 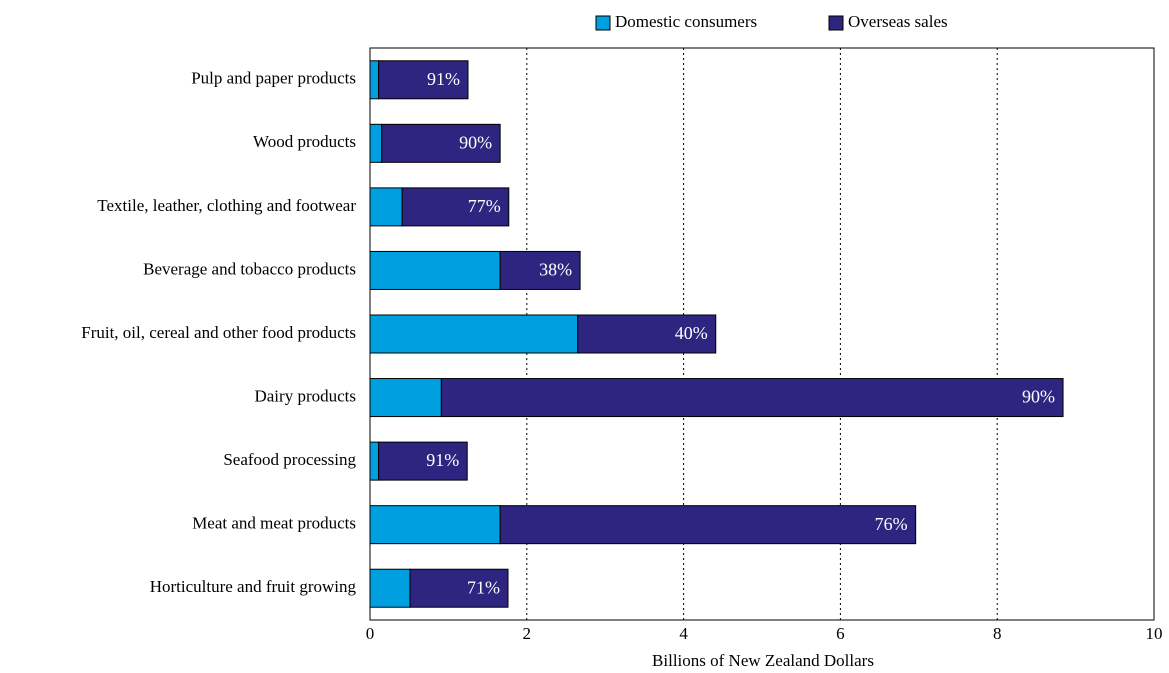 I want to click on x-tick-label: 10, so click(x=1154, y=633).